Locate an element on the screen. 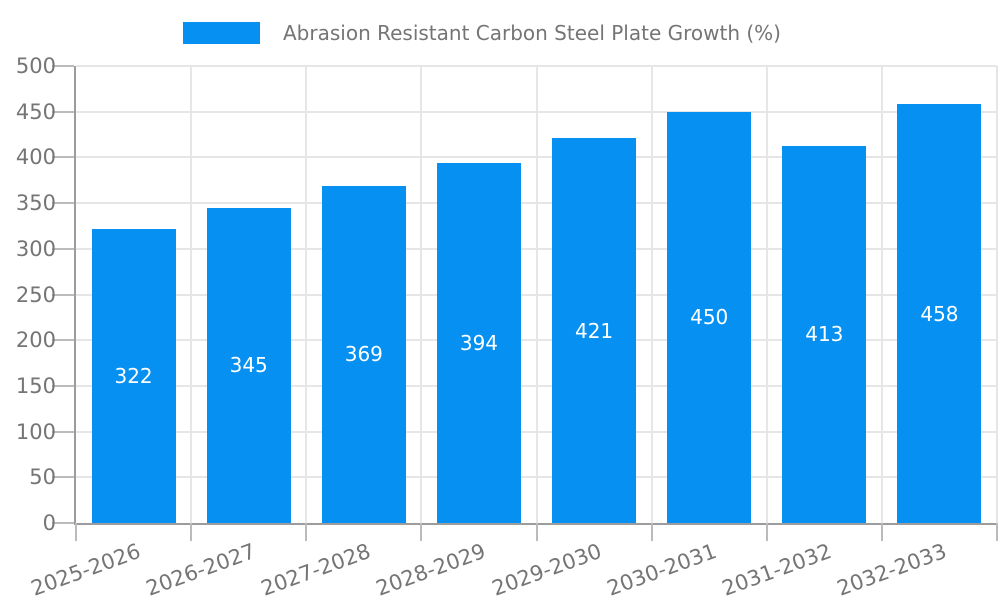 The width and height of the screenshot is (1000, 600). x-axis-label: 2029-2030 is located at coordinates (546, 569).